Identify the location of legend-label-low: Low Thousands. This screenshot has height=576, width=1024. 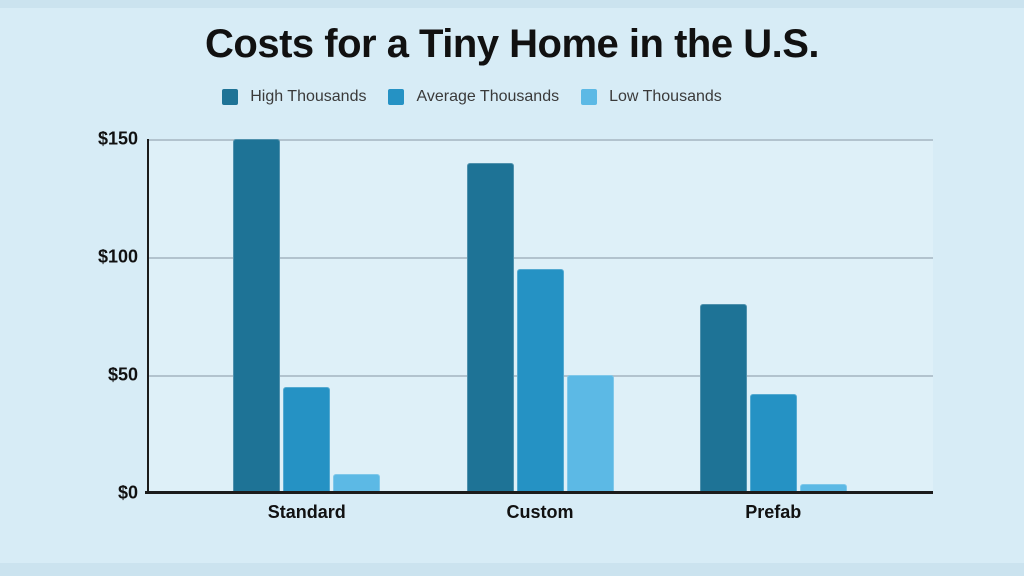
(665, 96).